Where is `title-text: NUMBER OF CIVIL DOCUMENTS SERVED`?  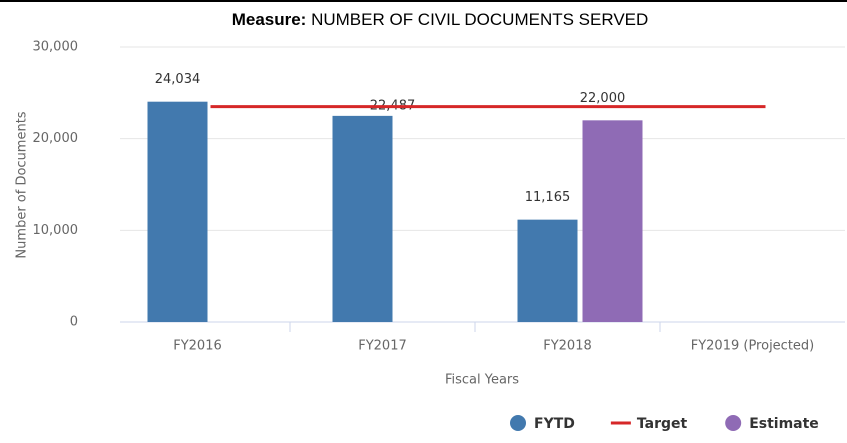
title-text: NUMBER OF CIVIL DOCUMENTS SERVED is located at coordinates (479, 19).